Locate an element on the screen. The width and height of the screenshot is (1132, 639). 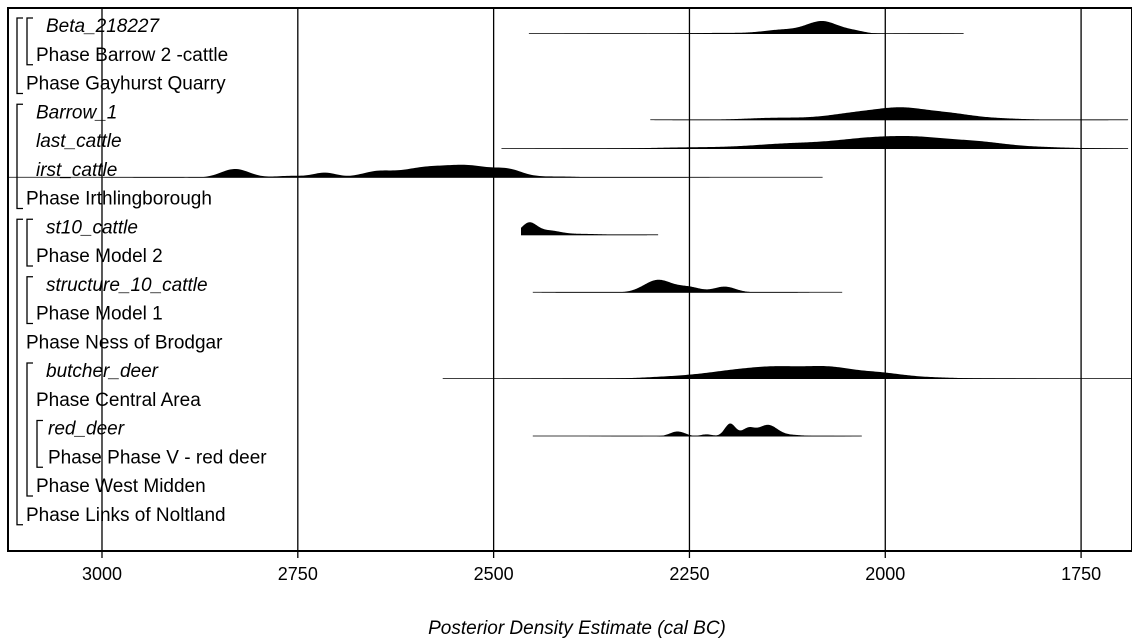
tick-label-2500: 2500 is located at coordinates (494, 574).